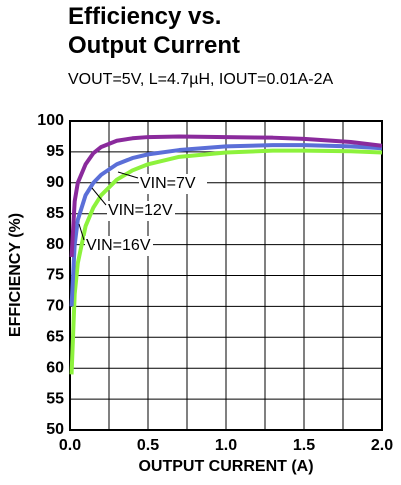 The width and height of the screenshot is (401, 485). I want to click on y-tick-label: 65, so click(55, 337).